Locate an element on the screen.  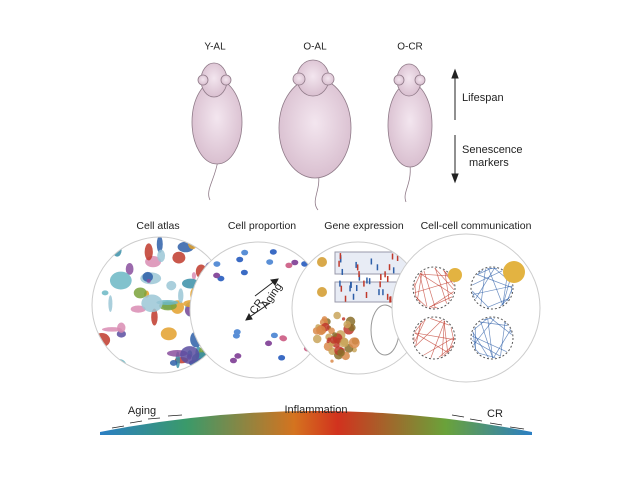
panel-title: Cell-cell communication is located at coordinates (476, 226).